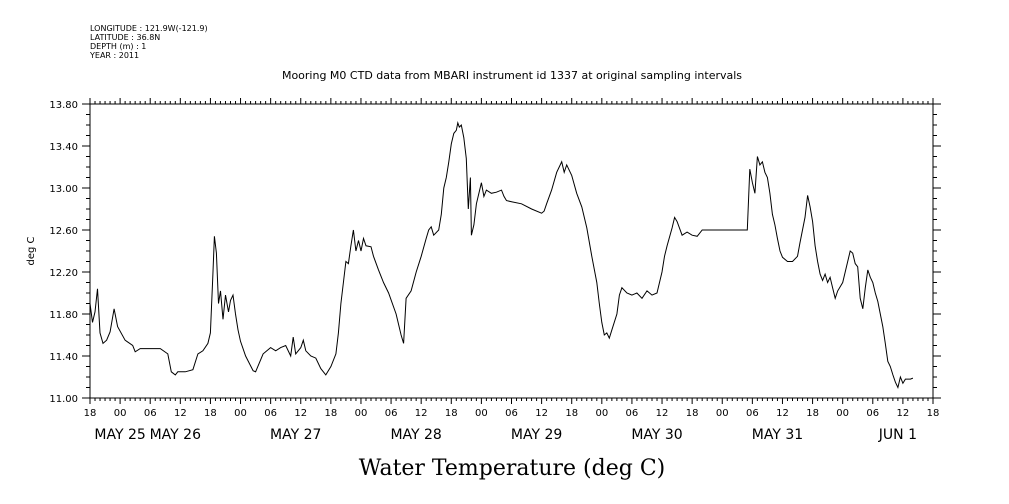 The height and width of the screenshot is (504, 1009). I want to click on meta-year: YEAR : 2011, so click(114, 55).